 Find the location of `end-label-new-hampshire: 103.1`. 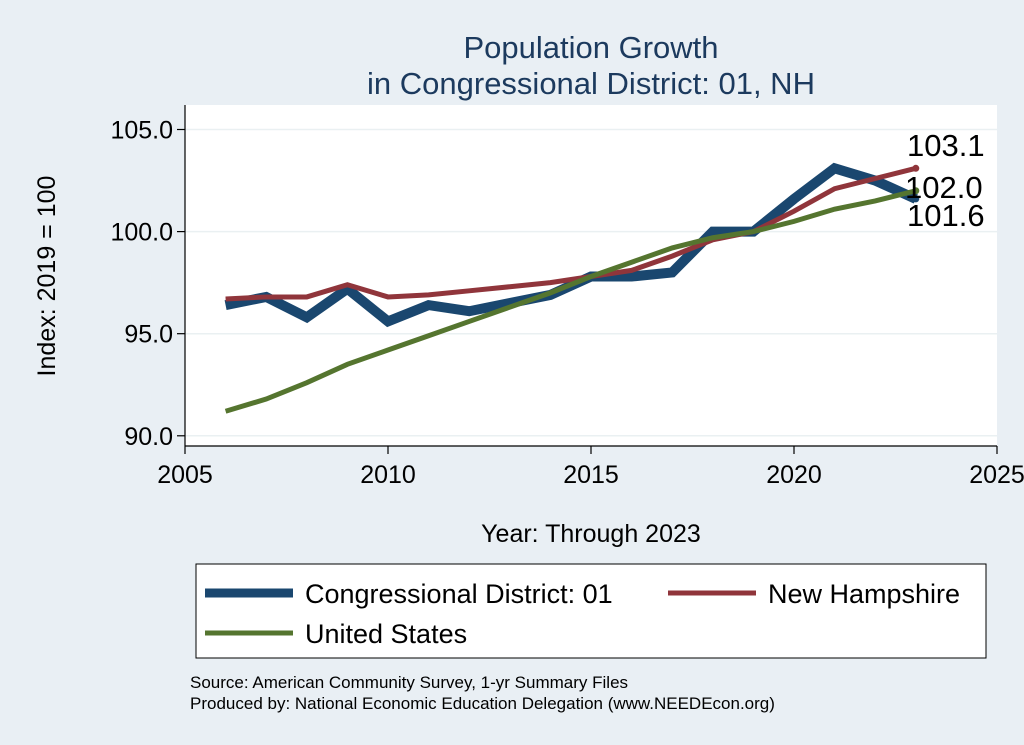

end-label-new-hampshire: 103.1 is located at coordinates (946, 145).